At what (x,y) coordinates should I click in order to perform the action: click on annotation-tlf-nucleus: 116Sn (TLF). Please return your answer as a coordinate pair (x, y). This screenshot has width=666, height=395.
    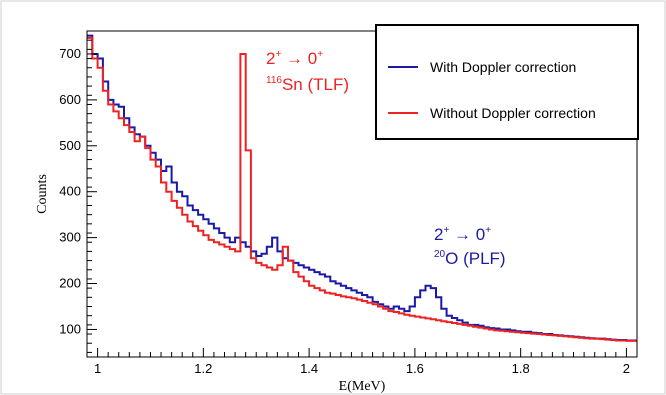
    Looking at the image, I should click on (307, 84).